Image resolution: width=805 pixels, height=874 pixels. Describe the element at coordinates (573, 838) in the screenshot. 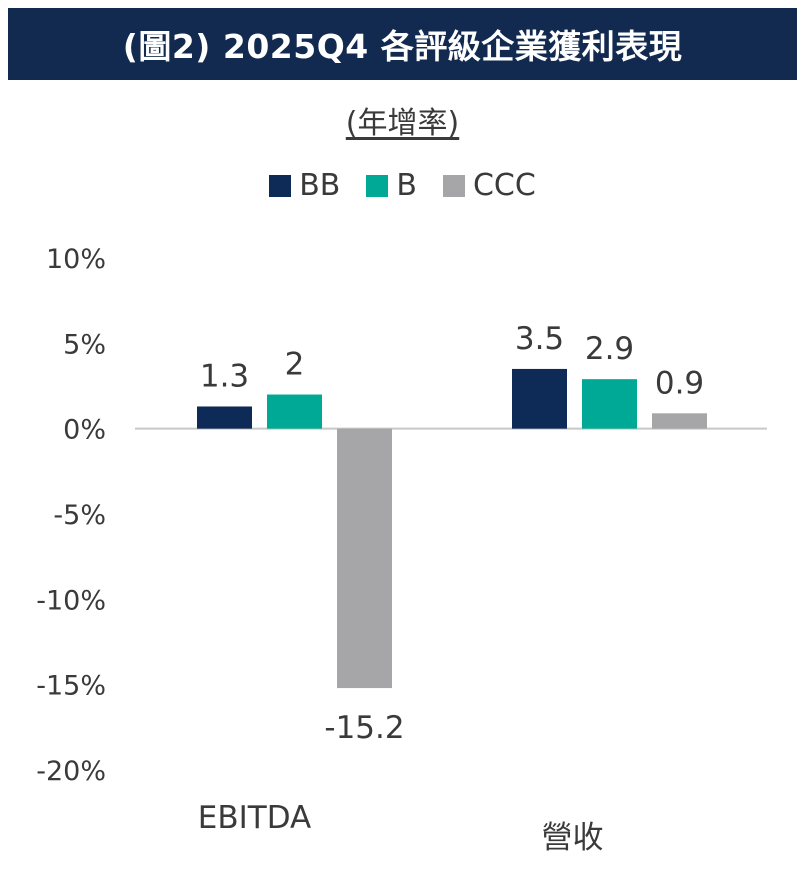

I see `x-category-label: 營收` at that location.